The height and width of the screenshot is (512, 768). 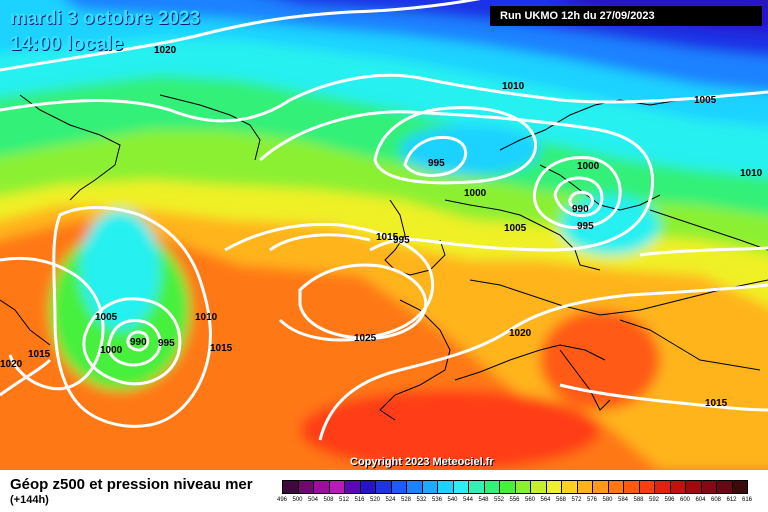 I want to click on scale-label: 500, so click(x=297, y=500).